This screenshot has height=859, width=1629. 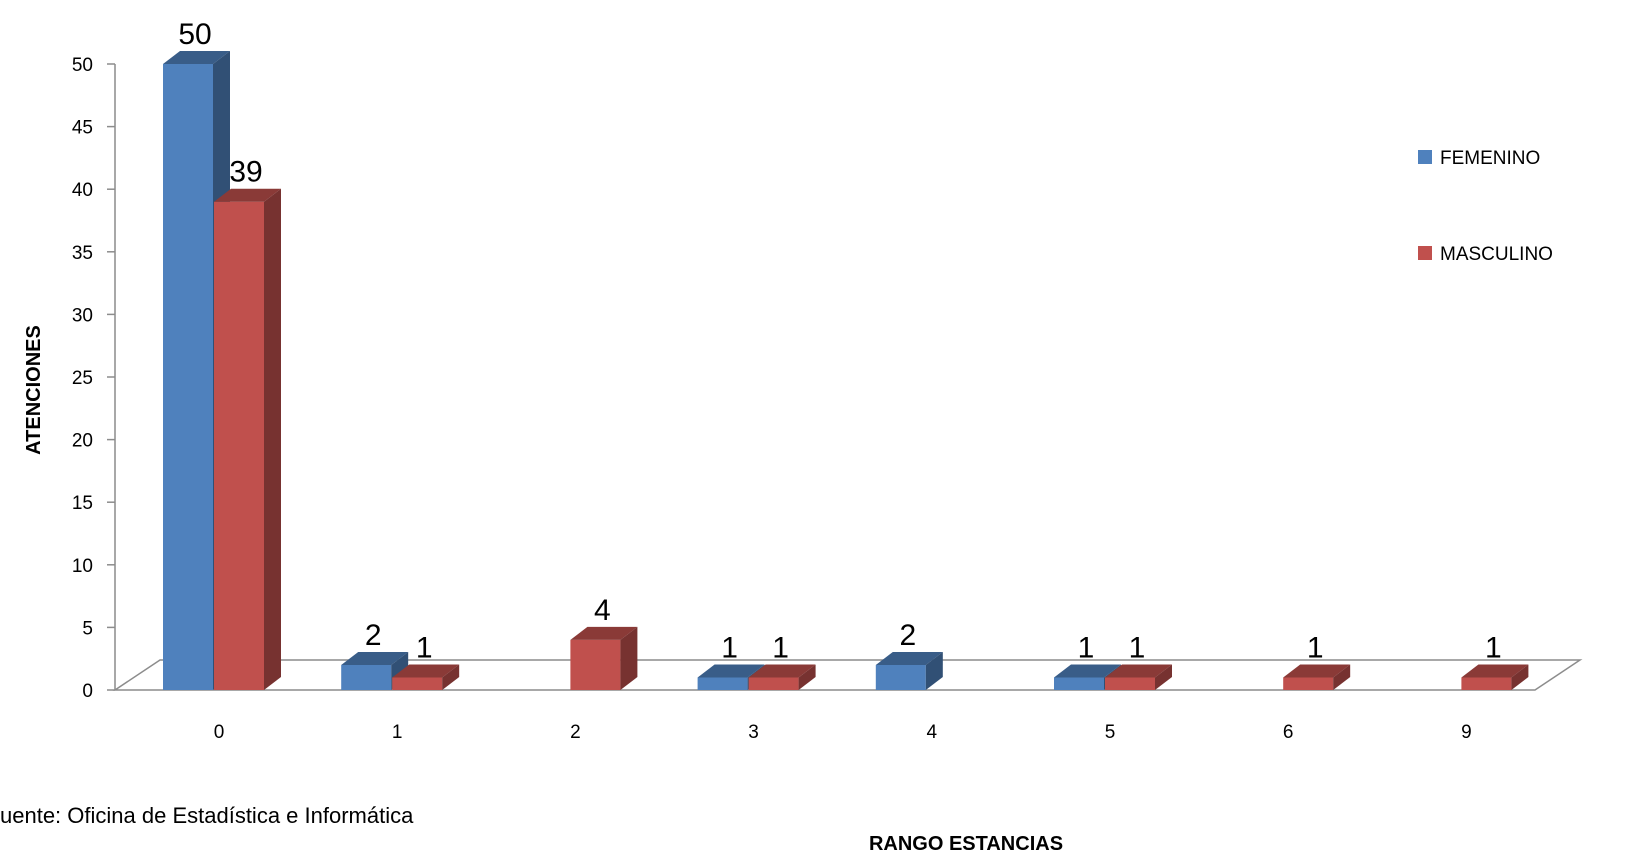 I want to click on y-tick-label: 10, so click(x=82, y=566).